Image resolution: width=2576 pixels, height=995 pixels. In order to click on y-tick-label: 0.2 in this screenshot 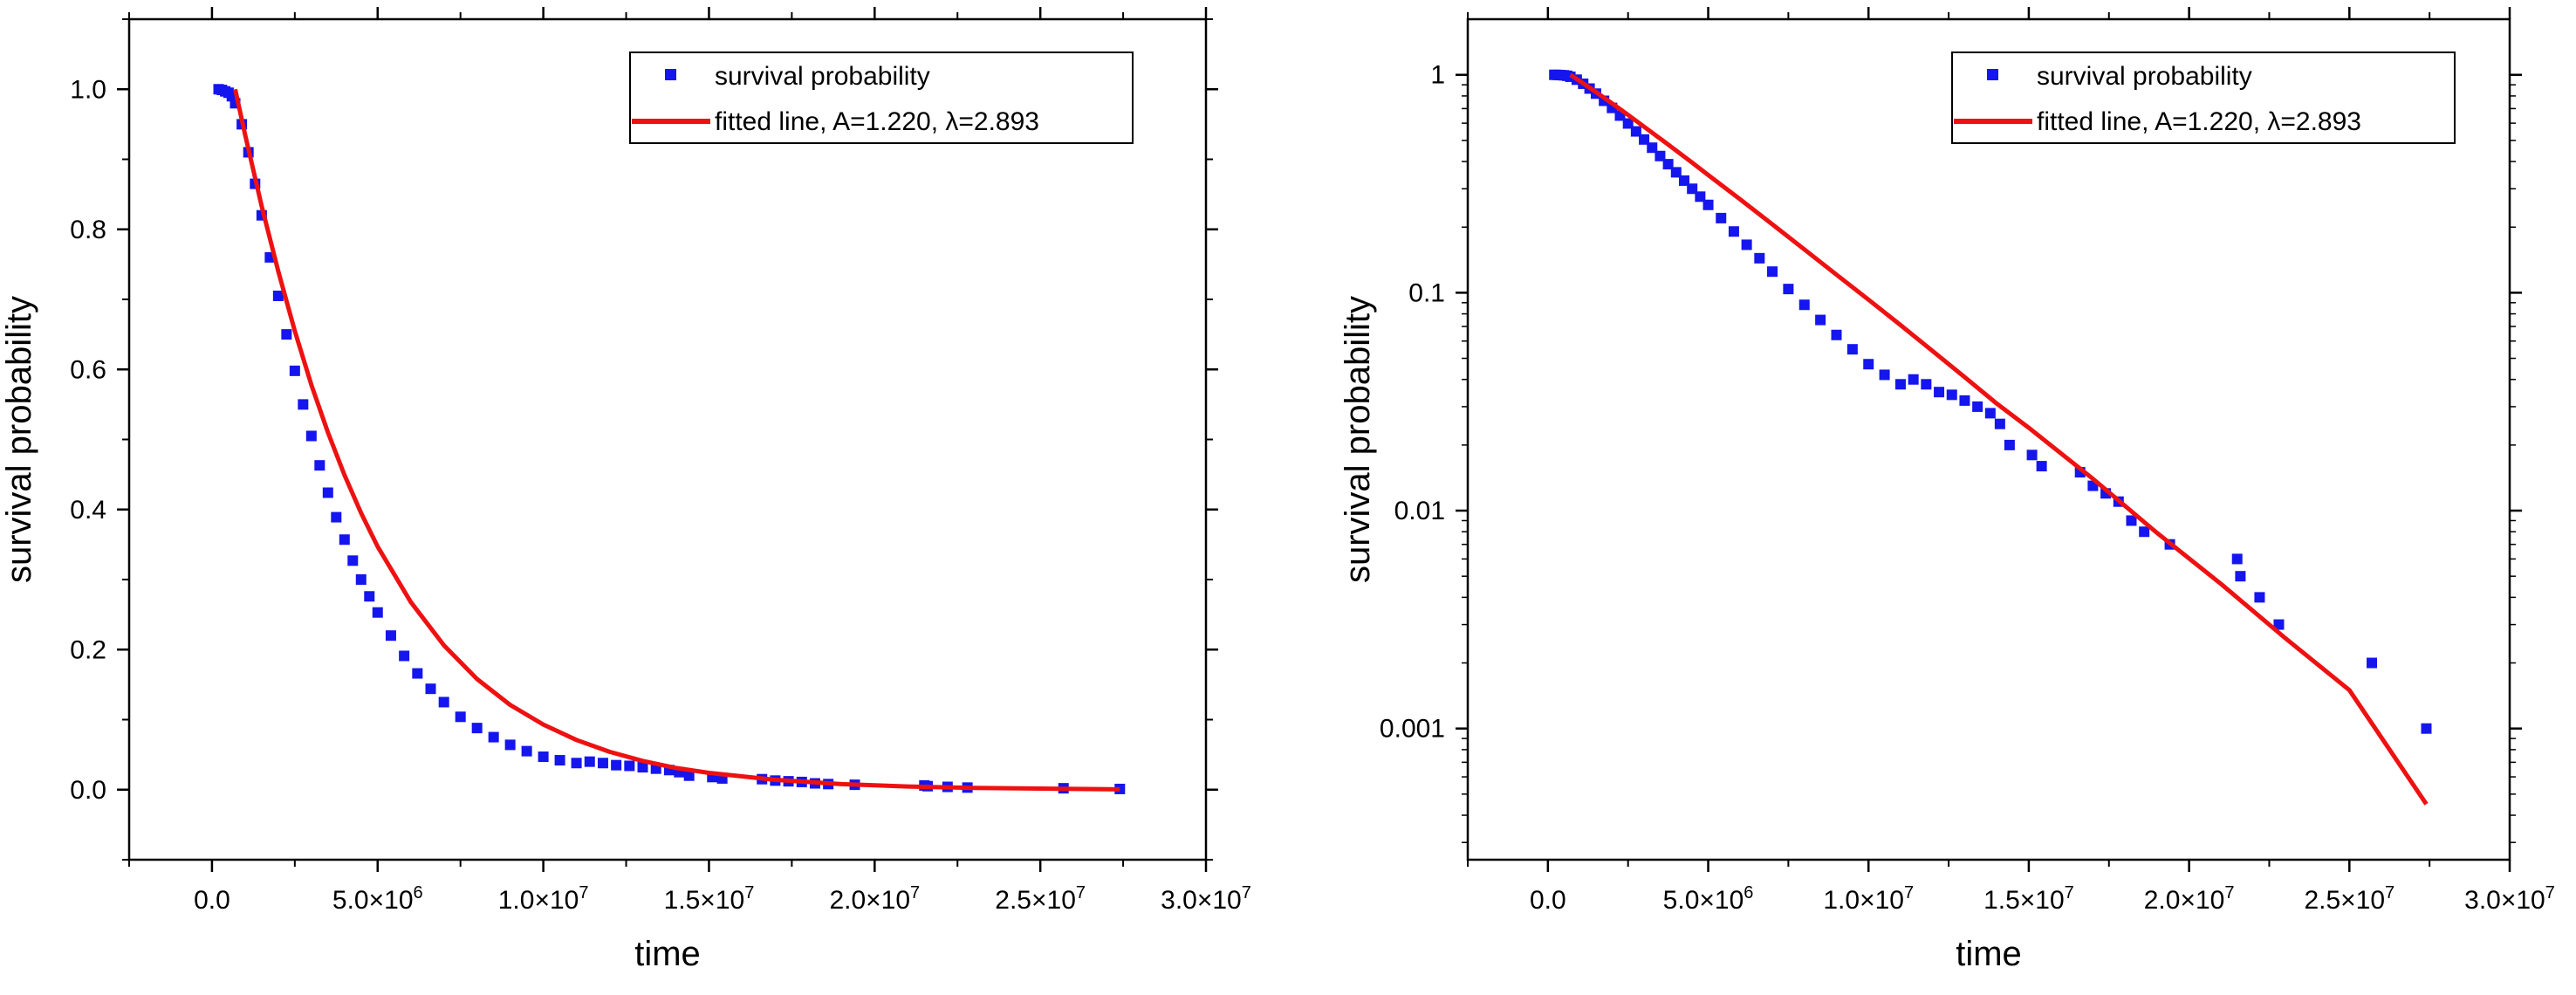, I will do `click(88, 650)`.